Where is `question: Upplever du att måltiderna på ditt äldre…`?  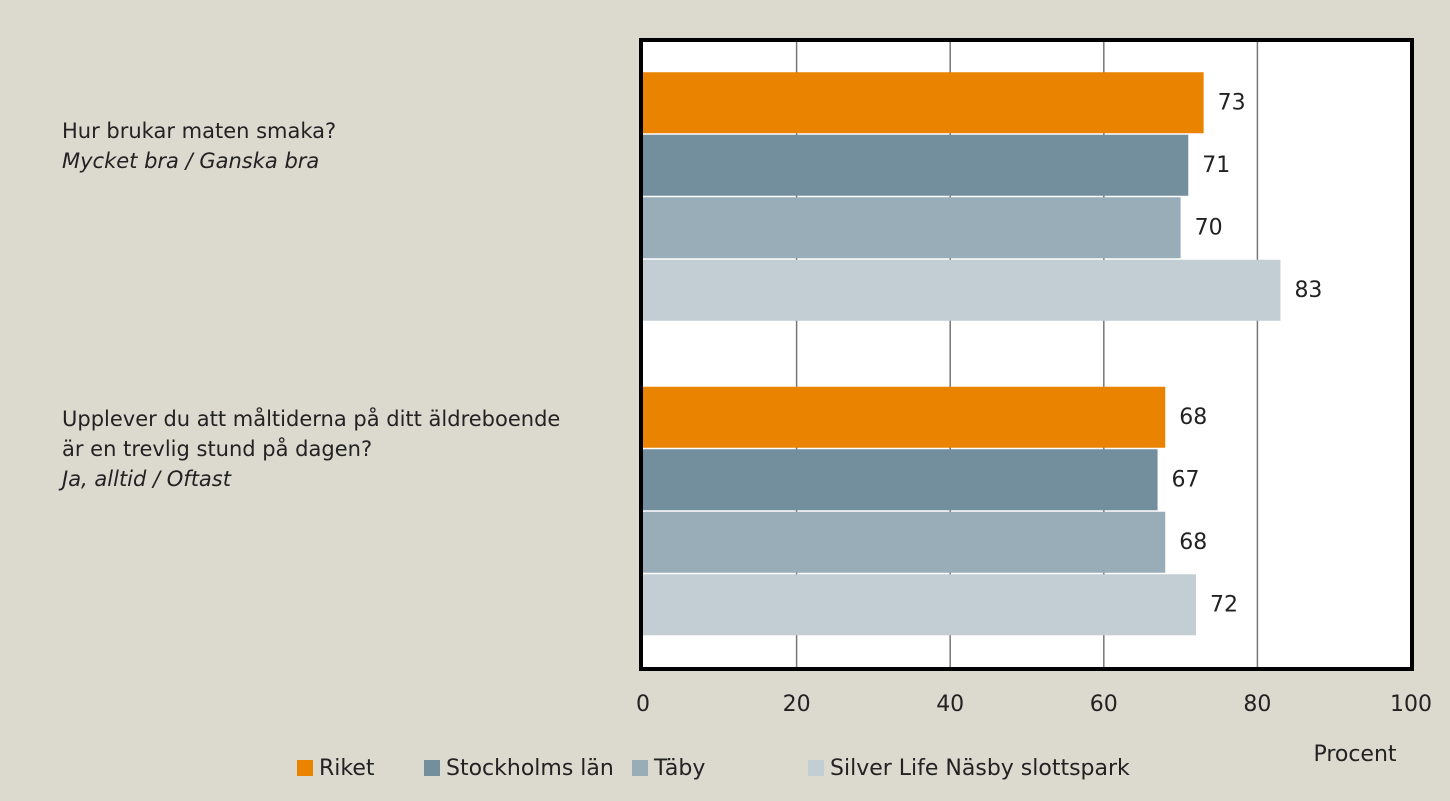
question: Upplever du att måltiderna på ditt äldre… is located at coordinates (311, 434).